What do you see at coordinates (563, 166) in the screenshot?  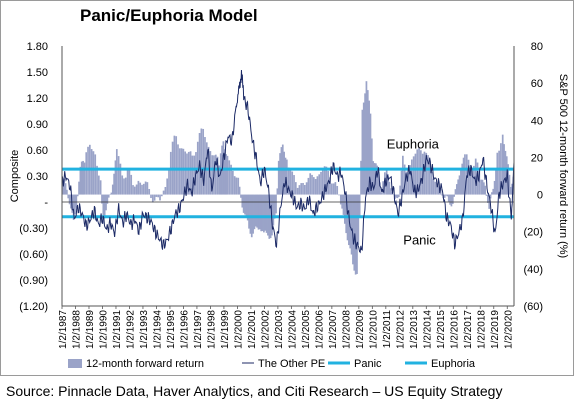 I see `right-axis-label: S&P 500 12-month forward return (%)` at bounding box center [563, 166].